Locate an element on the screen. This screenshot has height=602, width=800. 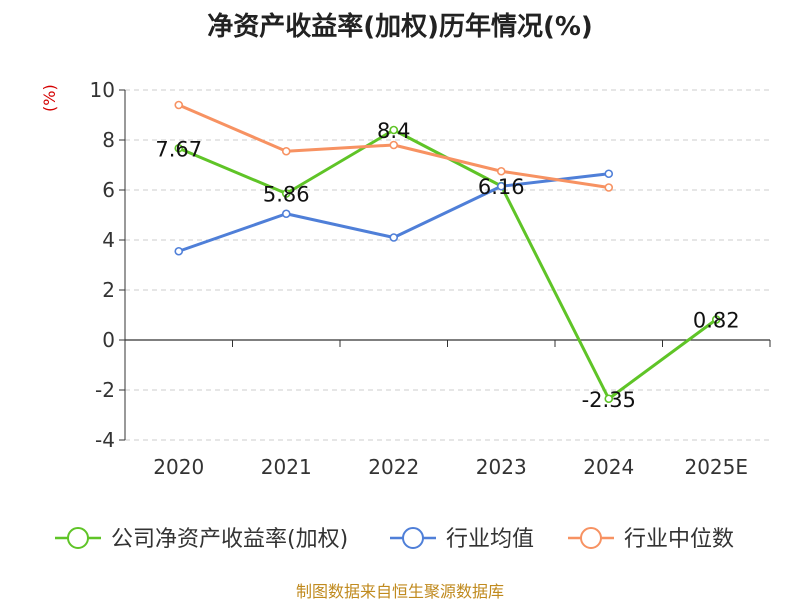
x-tick-label: 2024 is located at coordinates (608, 467).